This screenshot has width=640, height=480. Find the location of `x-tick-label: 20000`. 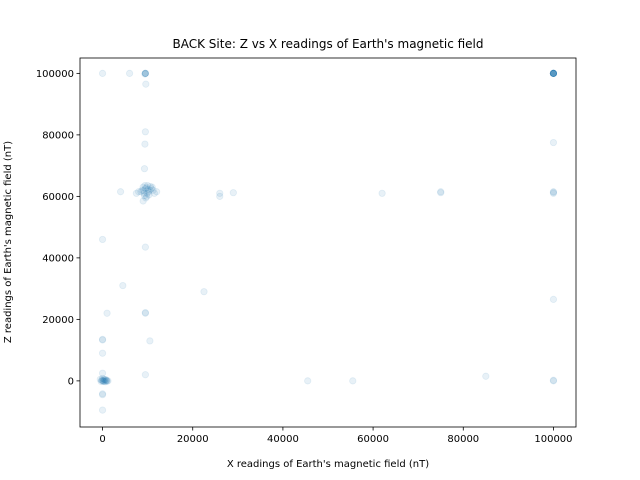

x-tick-label: 20000 is located at coordinates (193, 439).